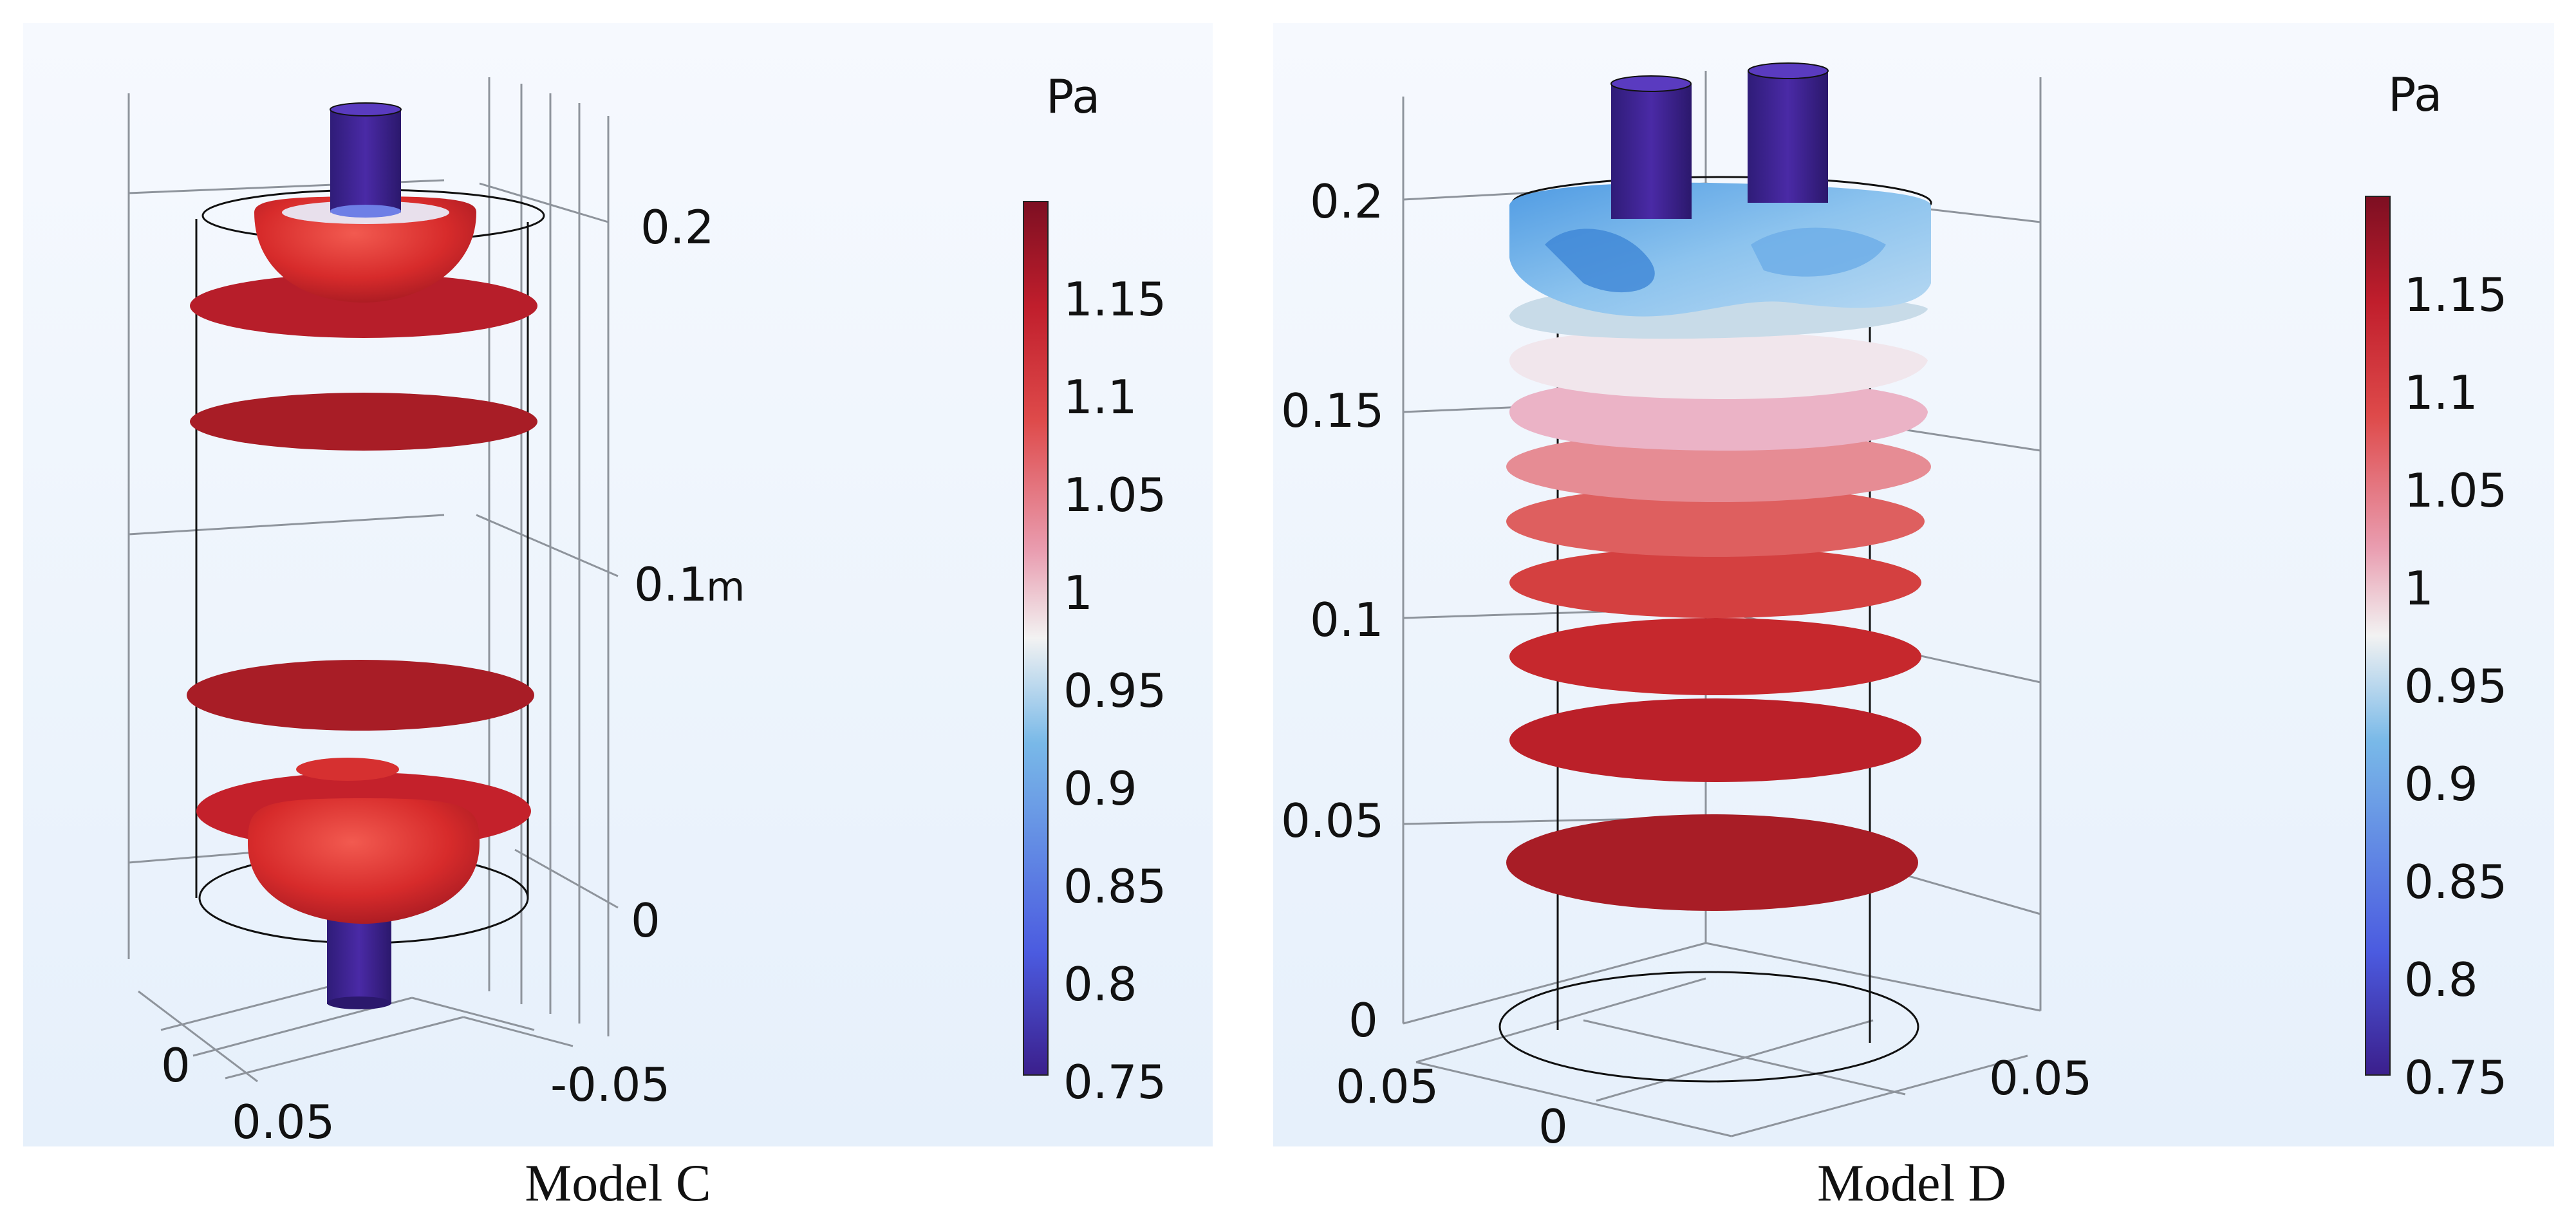 The width and height of the screenshot is (2576, 1225). What do you see at coordinates (1094, 589) in the screenshot?
I see `model-c-colorbar: Pa 1.15 1.1 1.05 1 0.95 0.9 0.85 0.8 0.75` at bounding box center [1094, 589].